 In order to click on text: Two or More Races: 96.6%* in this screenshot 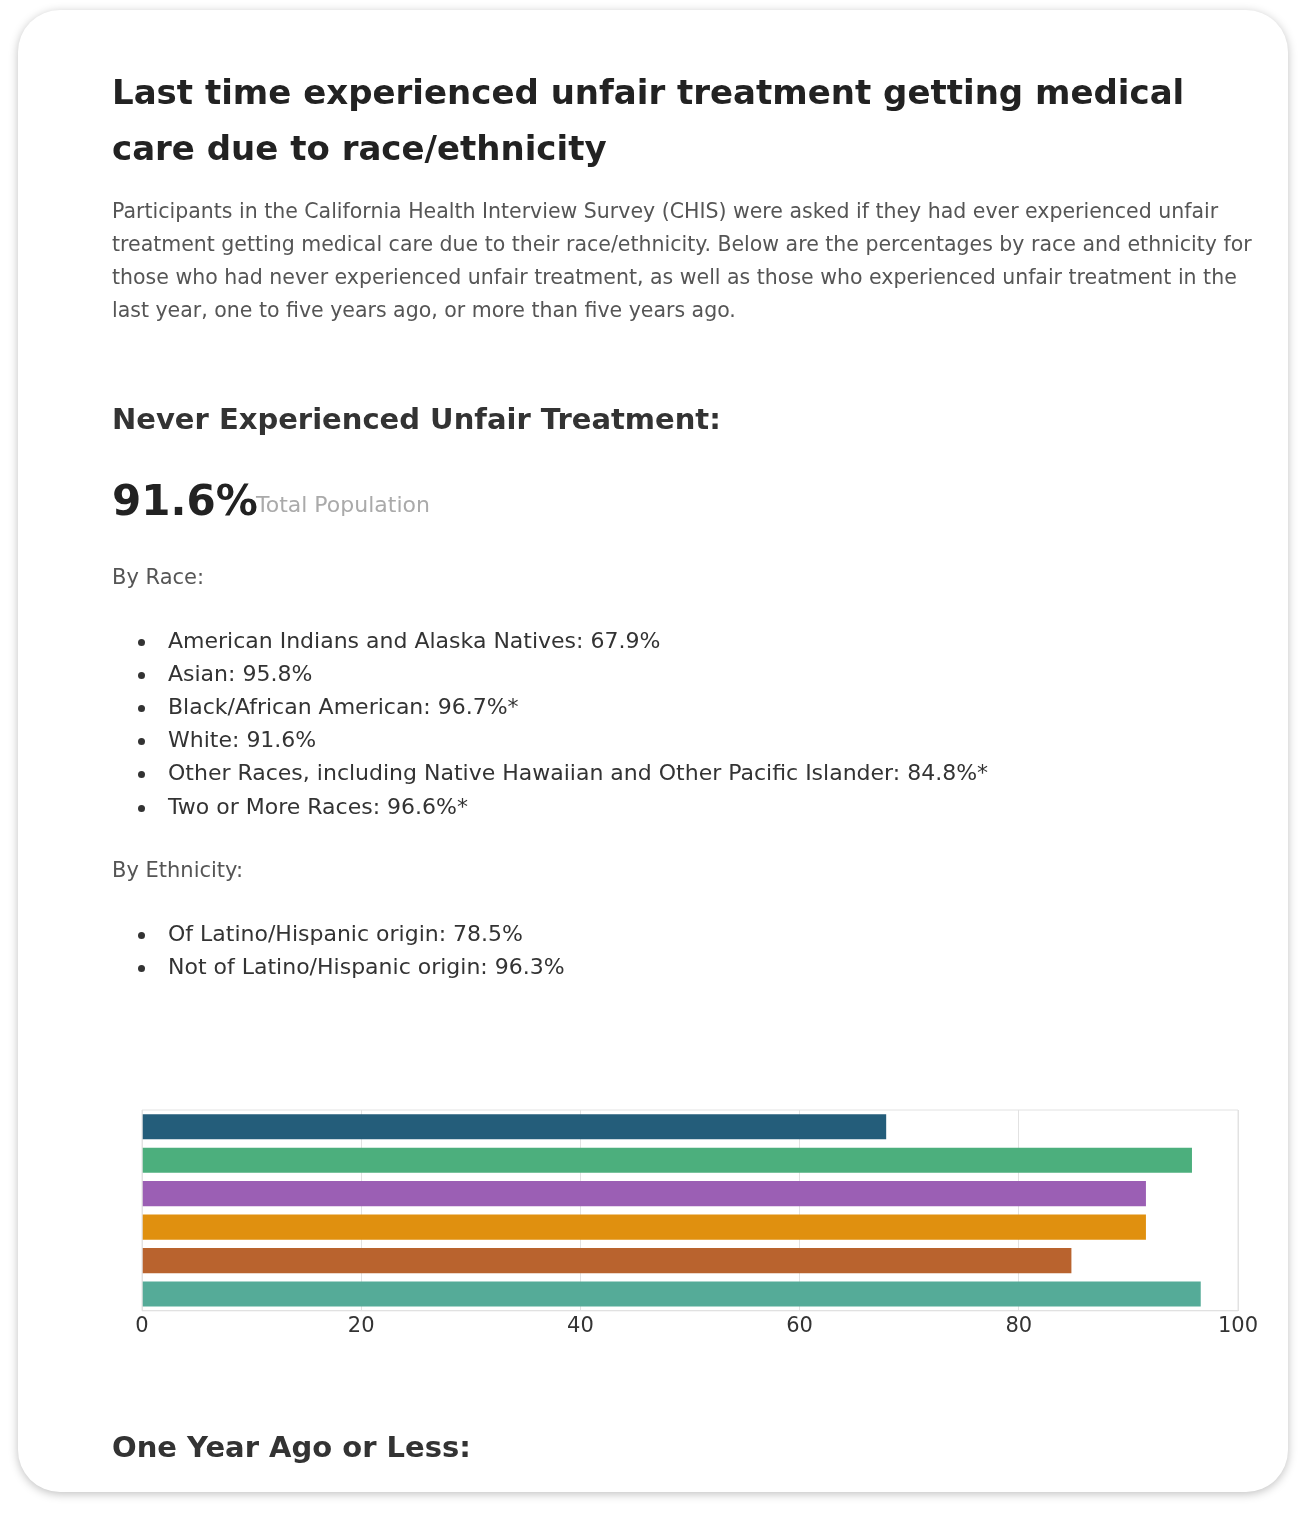, I will do `click(318, 806)`.